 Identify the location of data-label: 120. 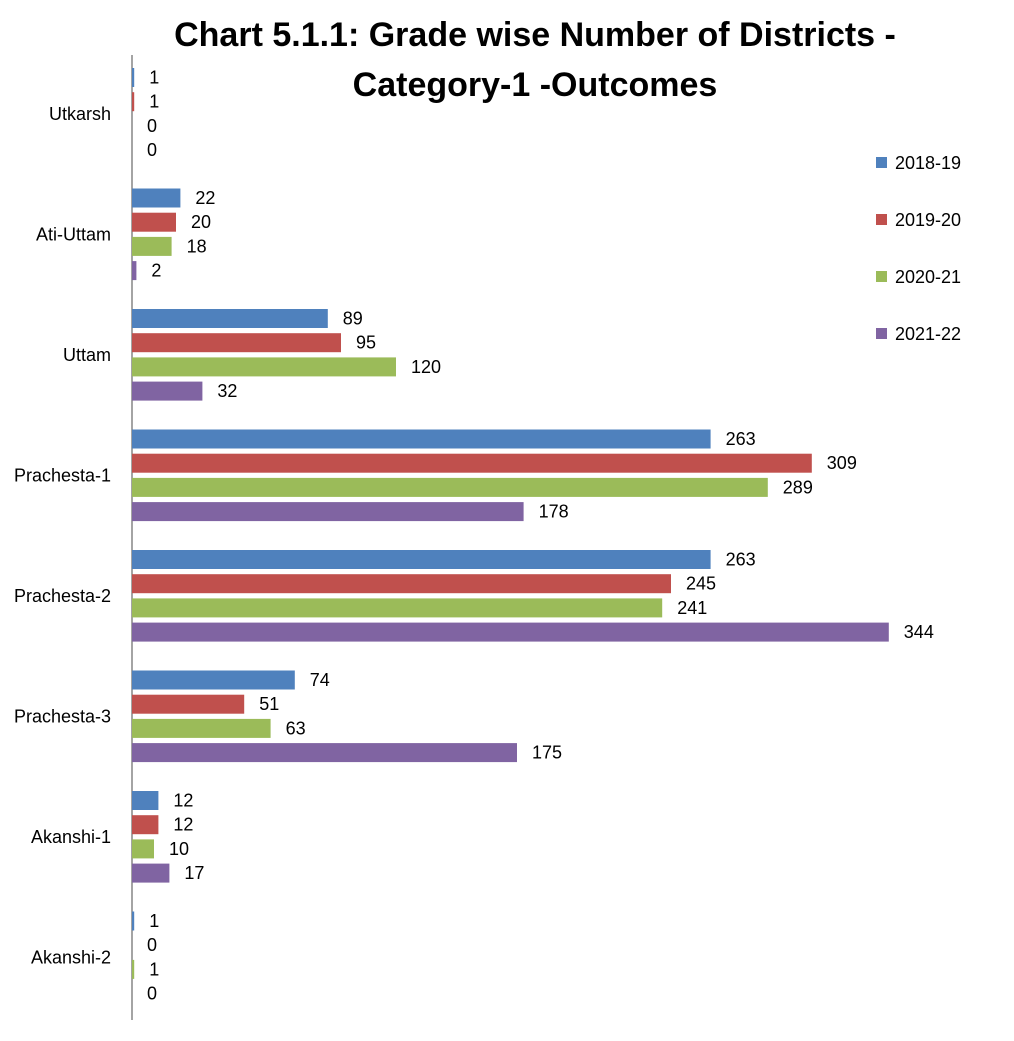
(426, 367).